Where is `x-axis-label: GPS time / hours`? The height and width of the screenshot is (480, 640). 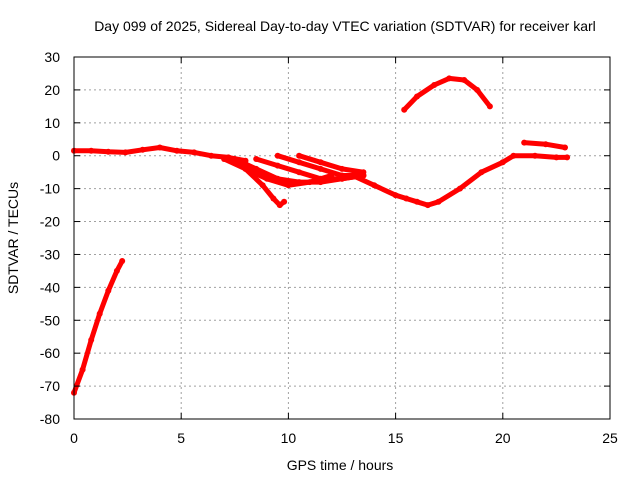
x-axis-label: GPS time / hours is located at coordinates (340, 465).